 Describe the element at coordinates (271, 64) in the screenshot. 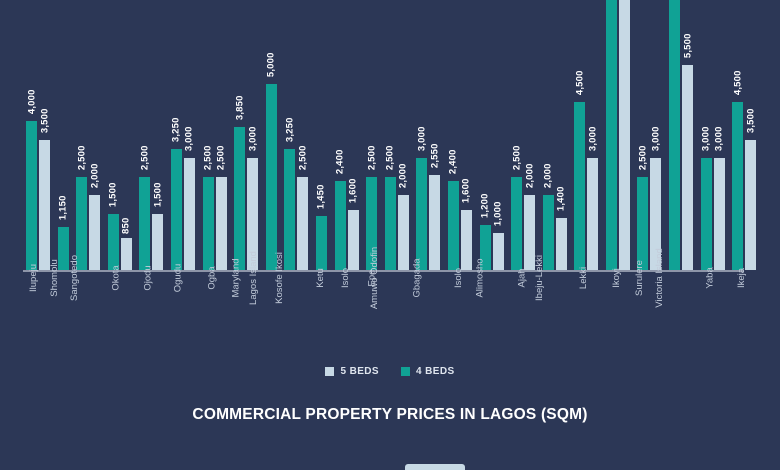

I see `bar-value-label: 5,000` at that location.